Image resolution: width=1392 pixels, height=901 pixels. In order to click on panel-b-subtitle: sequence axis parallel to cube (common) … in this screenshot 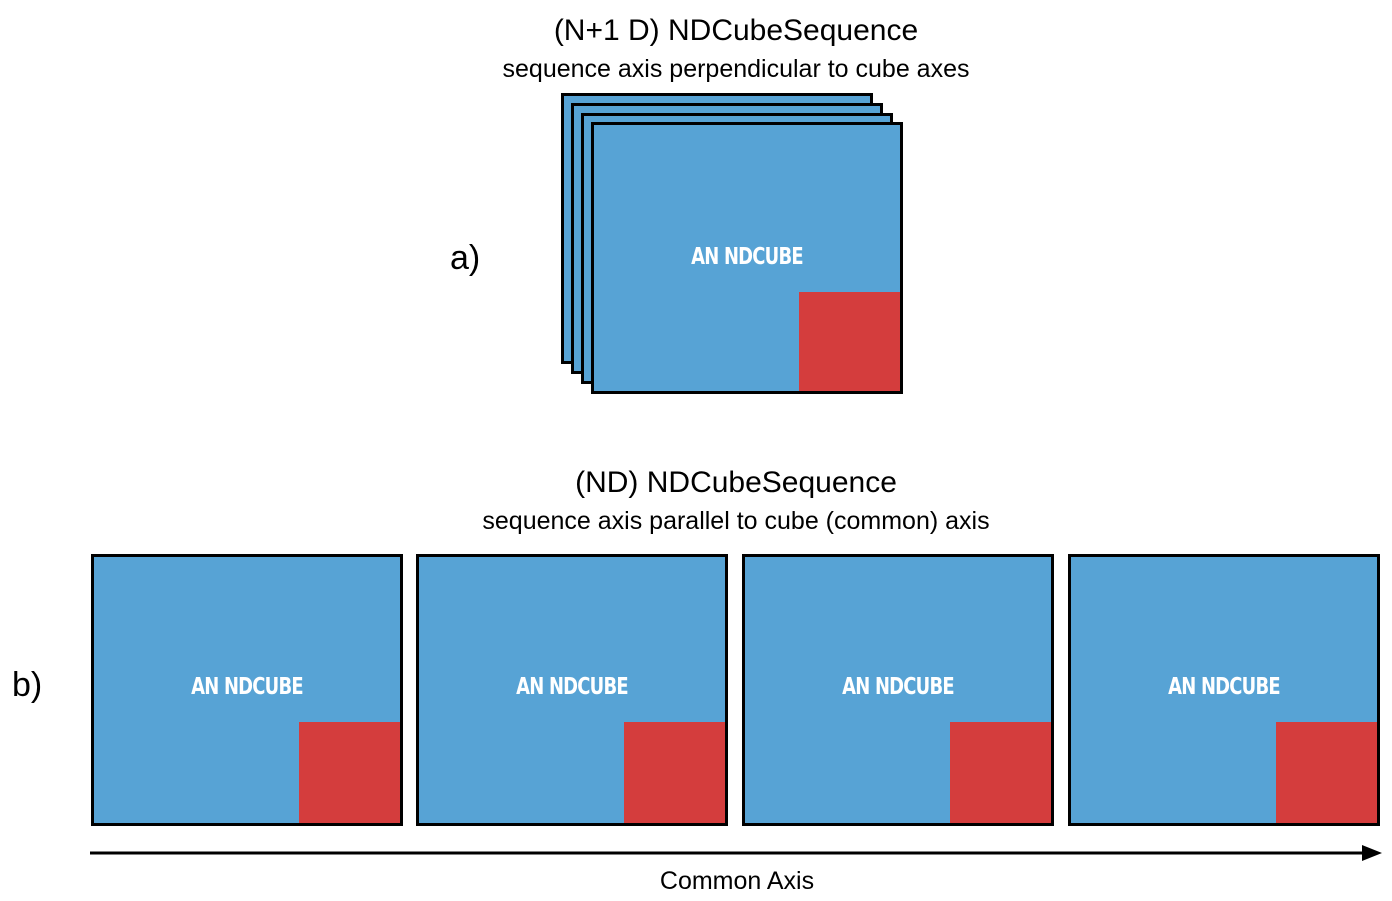, I will do `click(736, 521)`.